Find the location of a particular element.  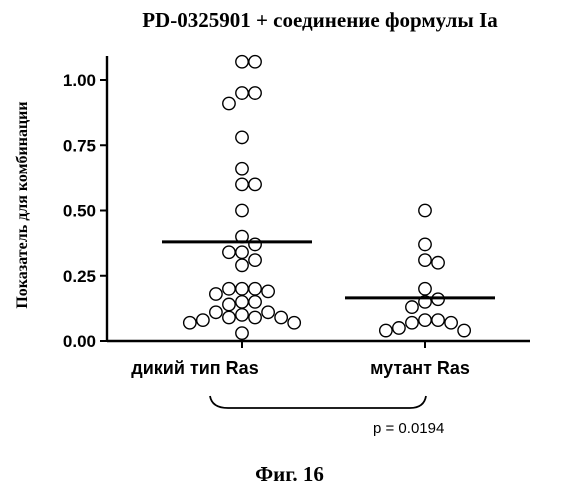

y-tick-label: 1.00 is located at coordinates (79, 80).